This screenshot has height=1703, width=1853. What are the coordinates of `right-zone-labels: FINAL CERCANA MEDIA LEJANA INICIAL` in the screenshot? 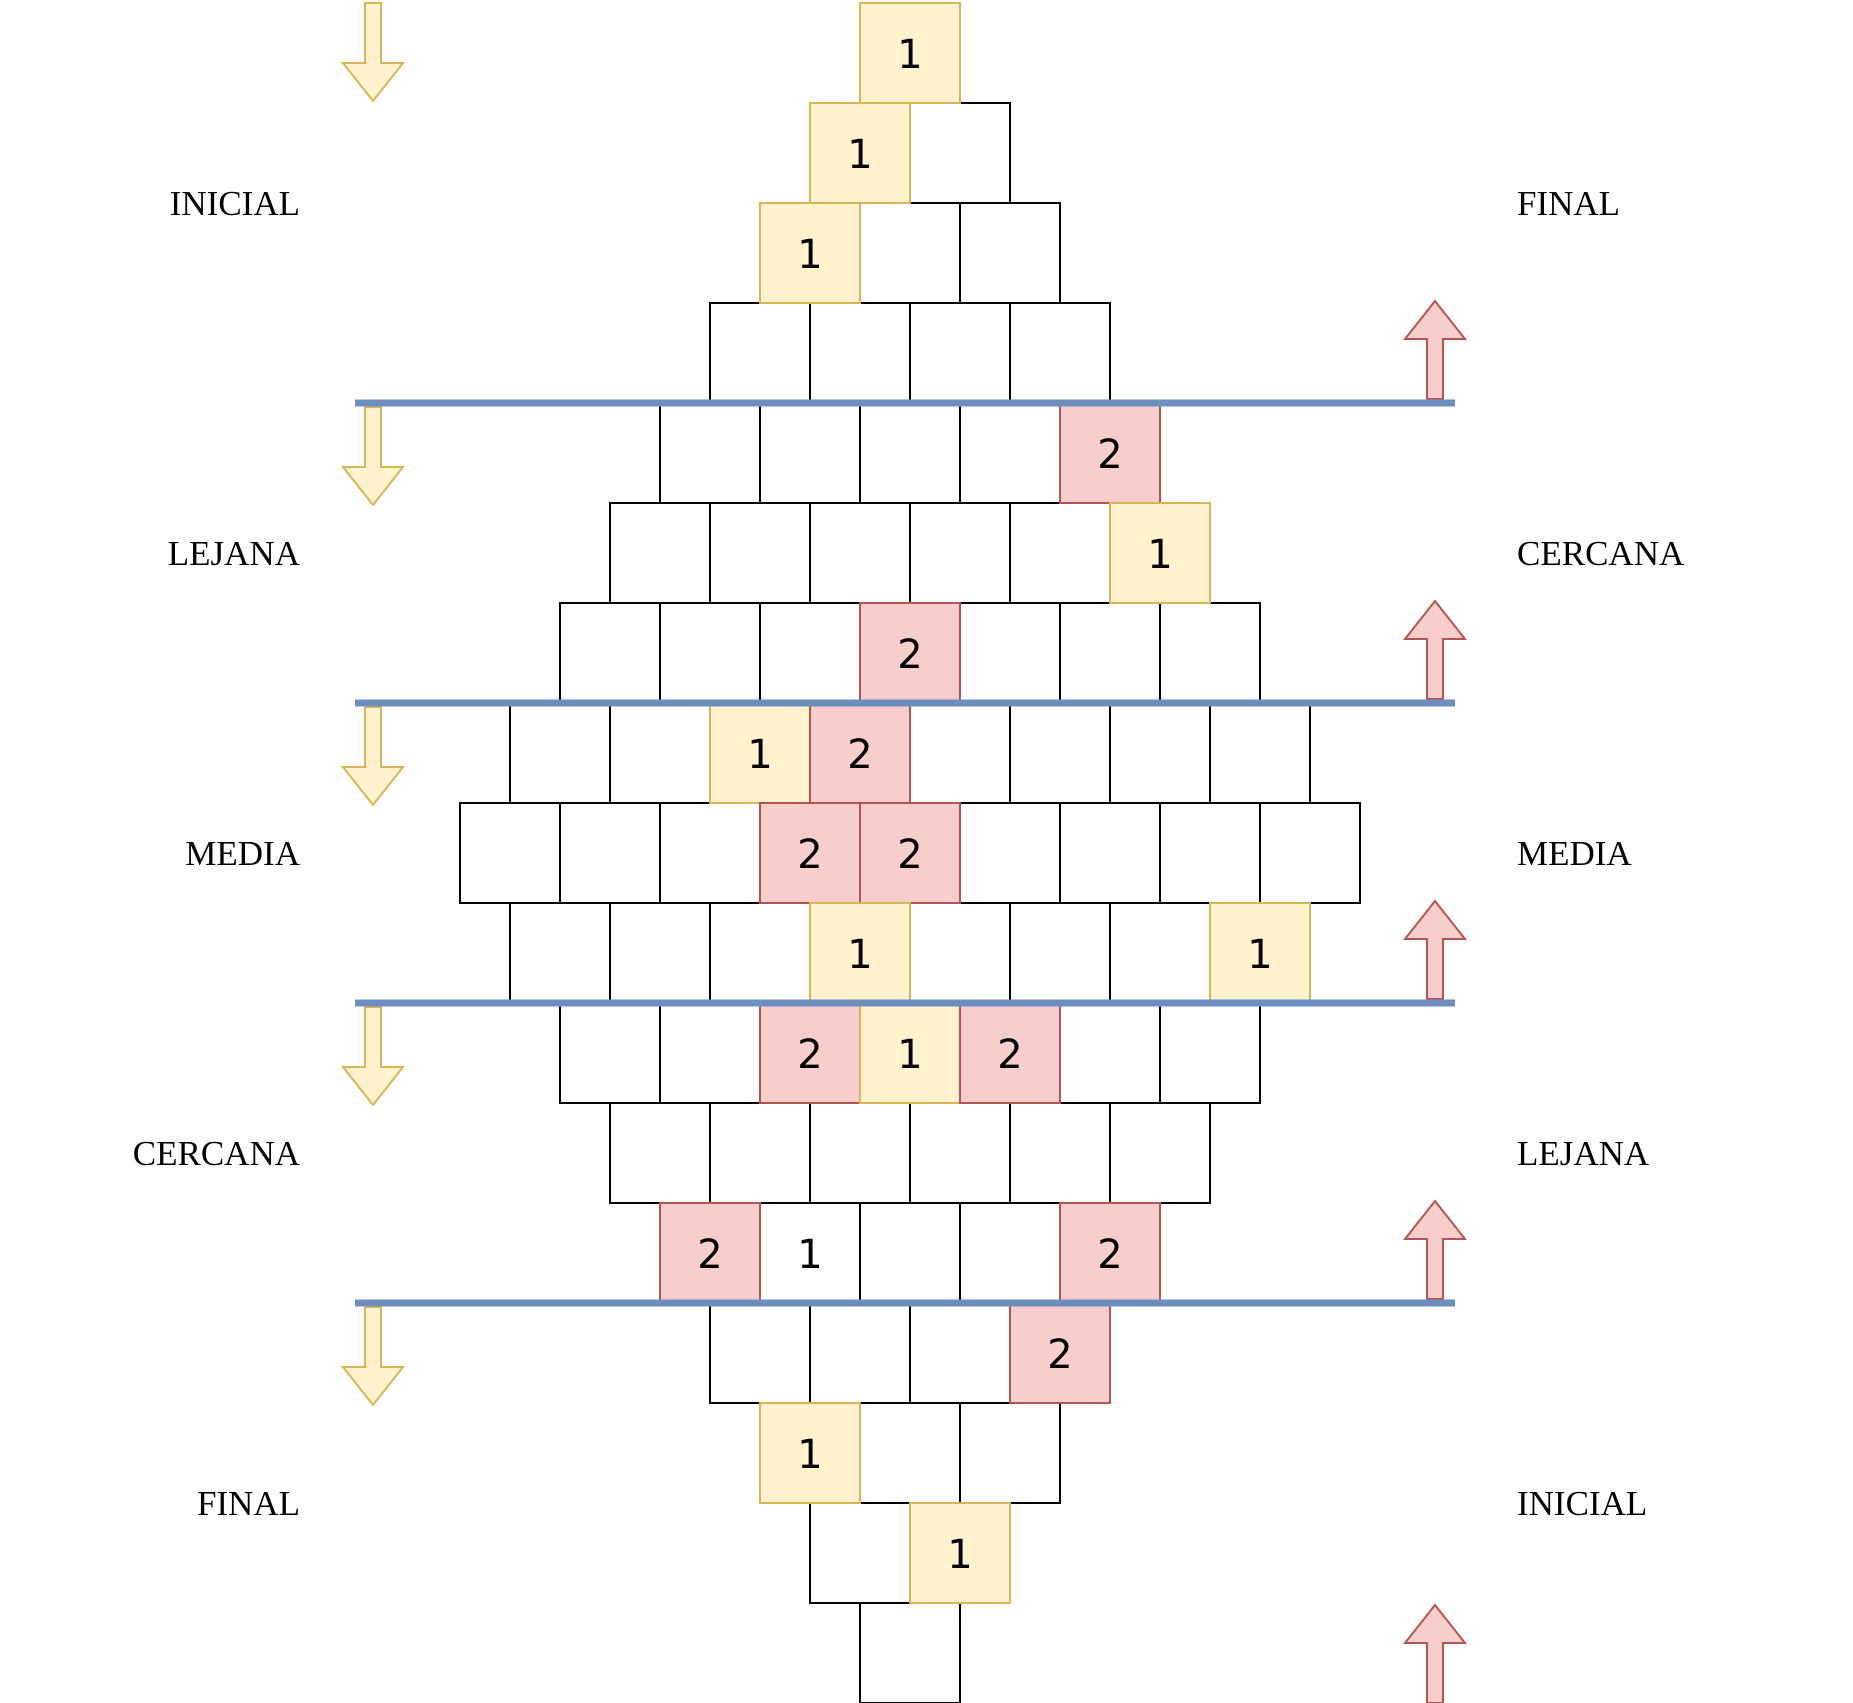 It's located at (1601, 853).